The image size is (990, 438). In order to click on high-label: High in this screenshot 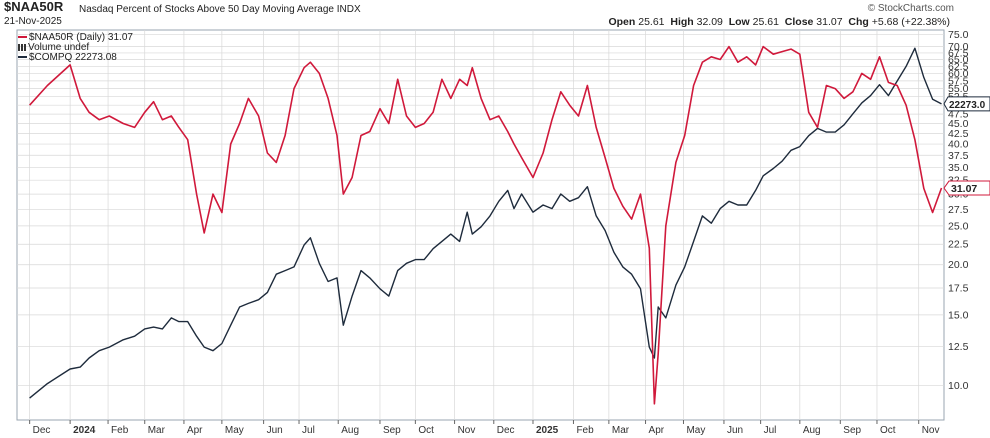, I will do `click(682, 22)`.